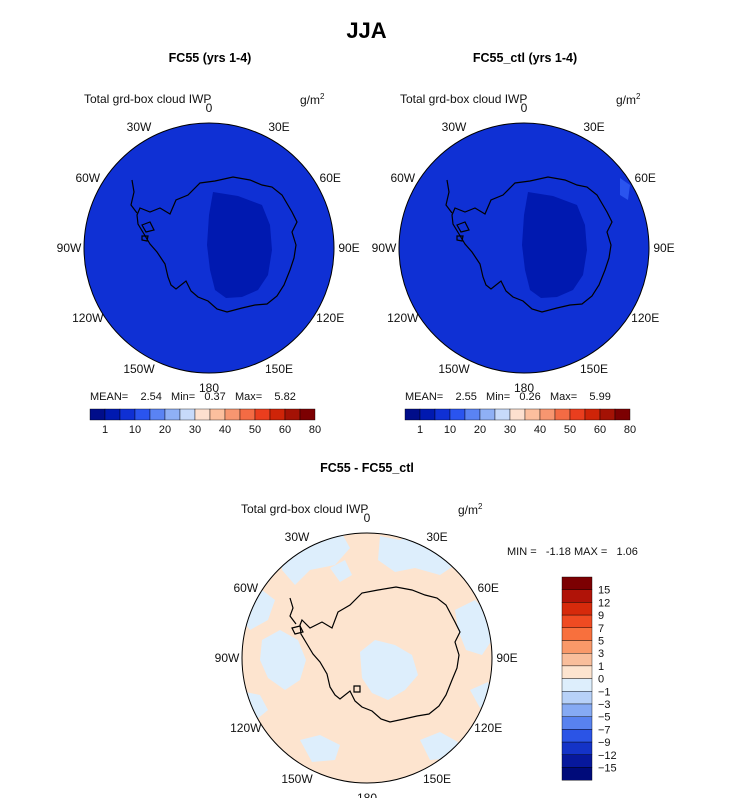 This screenshot has height=798, width=733. What do you see at coordinates (604, 705) in the screenshot?
I see `colorbar-diff-label: −3` at bounding box center [604, 705].